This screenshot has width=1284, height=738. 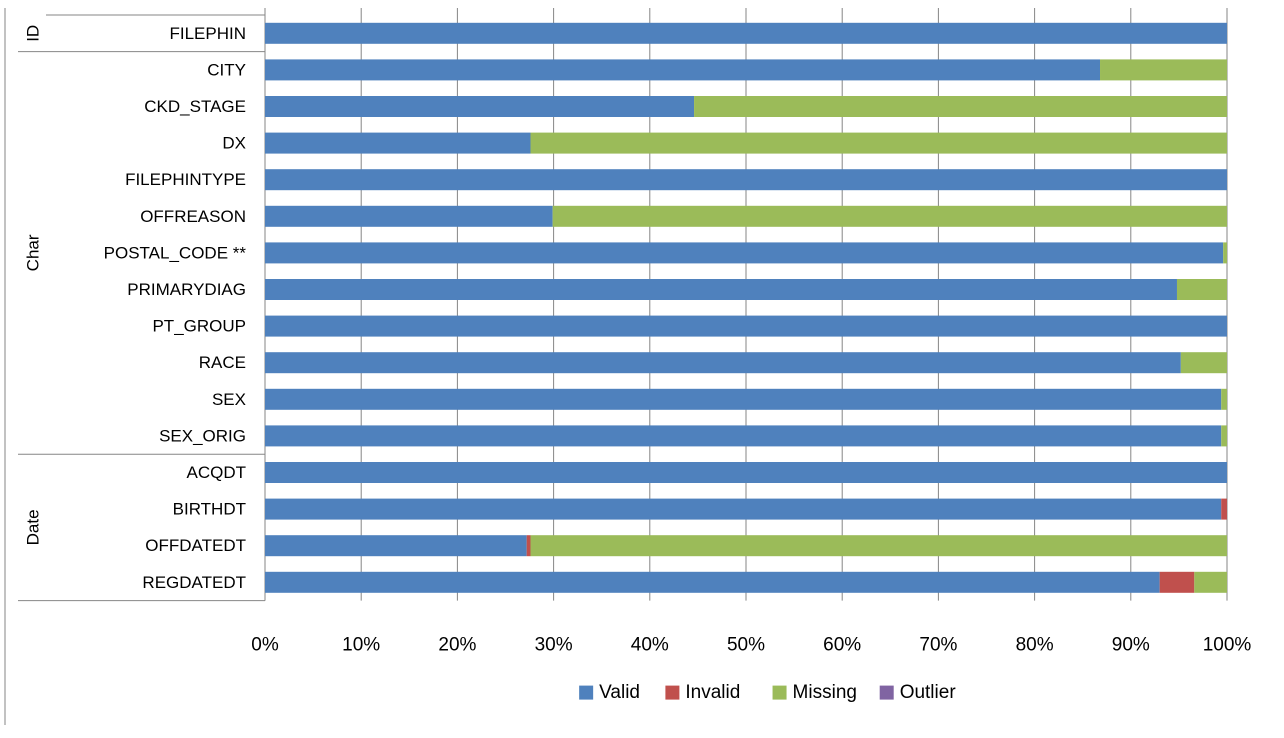 I want to click on bar-missing-ckd-stage, so click(x=960, y=106).